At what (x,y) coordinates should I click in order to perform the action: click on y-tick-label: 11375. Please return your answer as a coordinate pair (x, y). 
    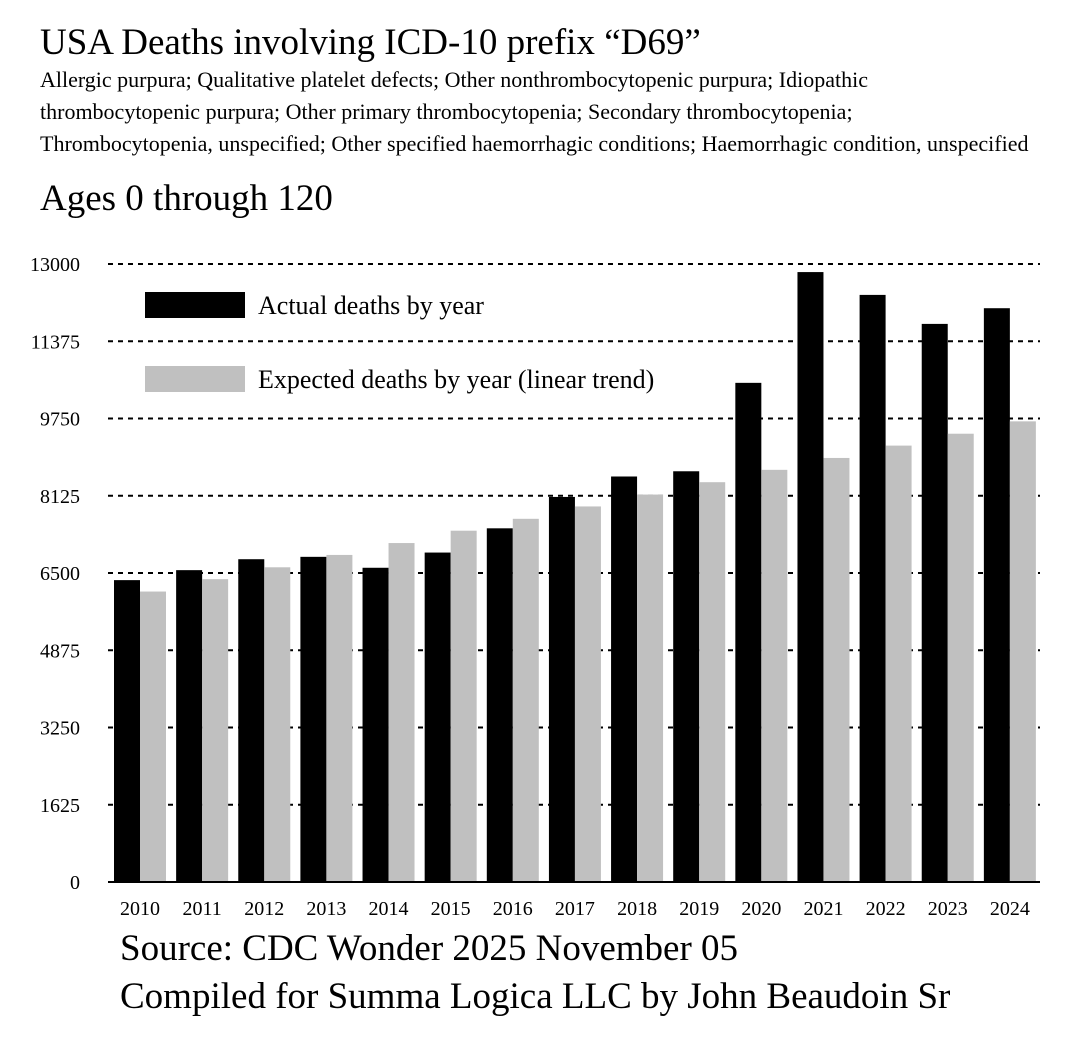
    Looking at the image, I should click on (55, 342).